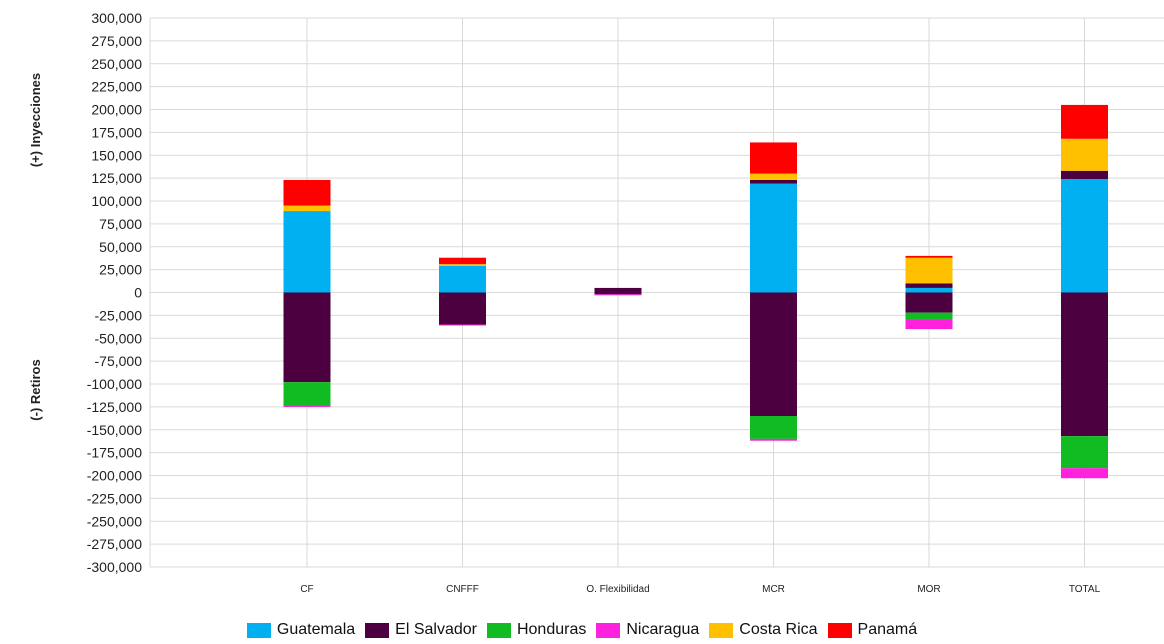 The height and width of the screenshot is (644, 1164). Describe the element at coordinates (316, 629) in the screenshot. I see `legend-label: Guatemala` at that location.